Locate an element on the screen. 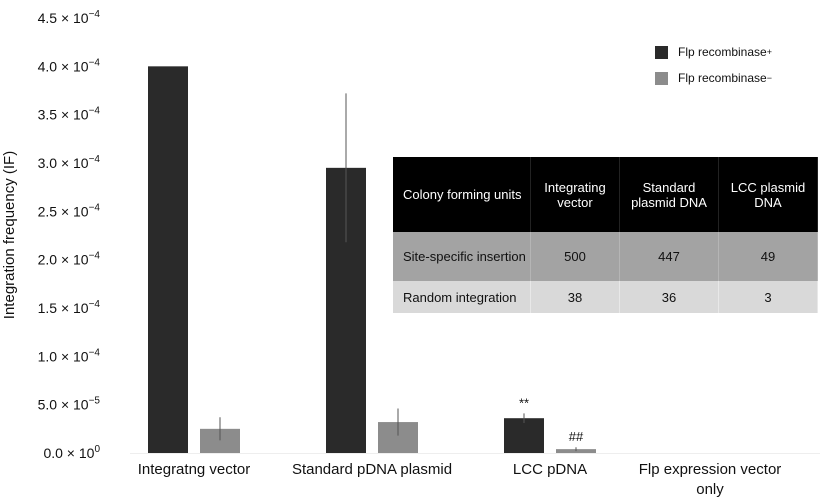 This screenshot has width=823, height=499. table-cell: Random integration is located at coordinates (462, 297).